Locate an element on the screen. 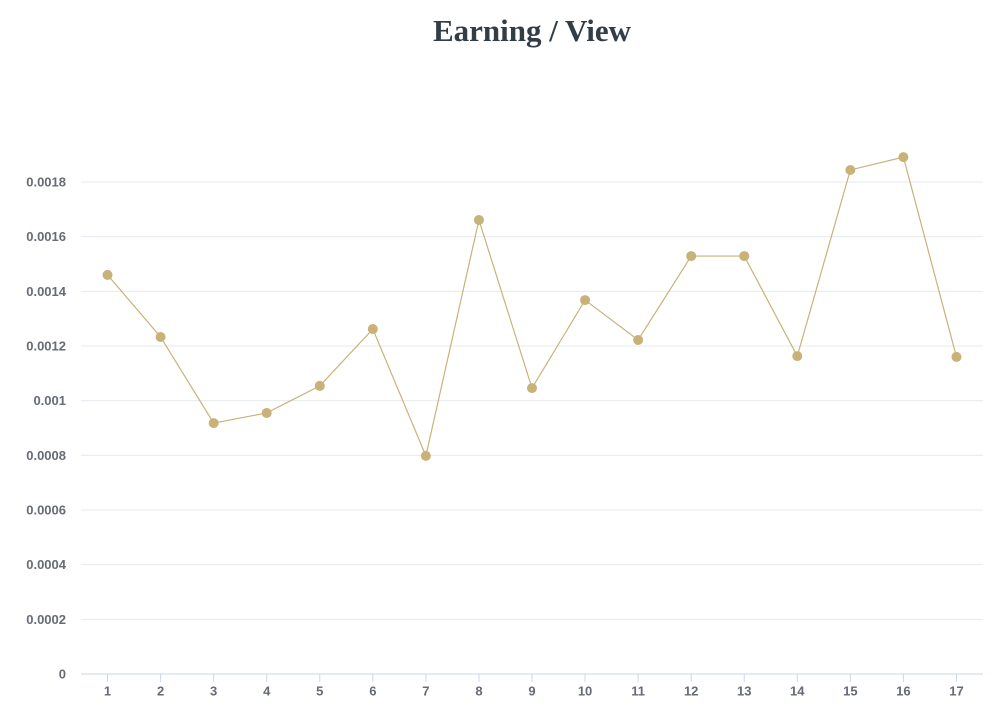  x-tick-label: 13 is located at coordinates (744, 690).